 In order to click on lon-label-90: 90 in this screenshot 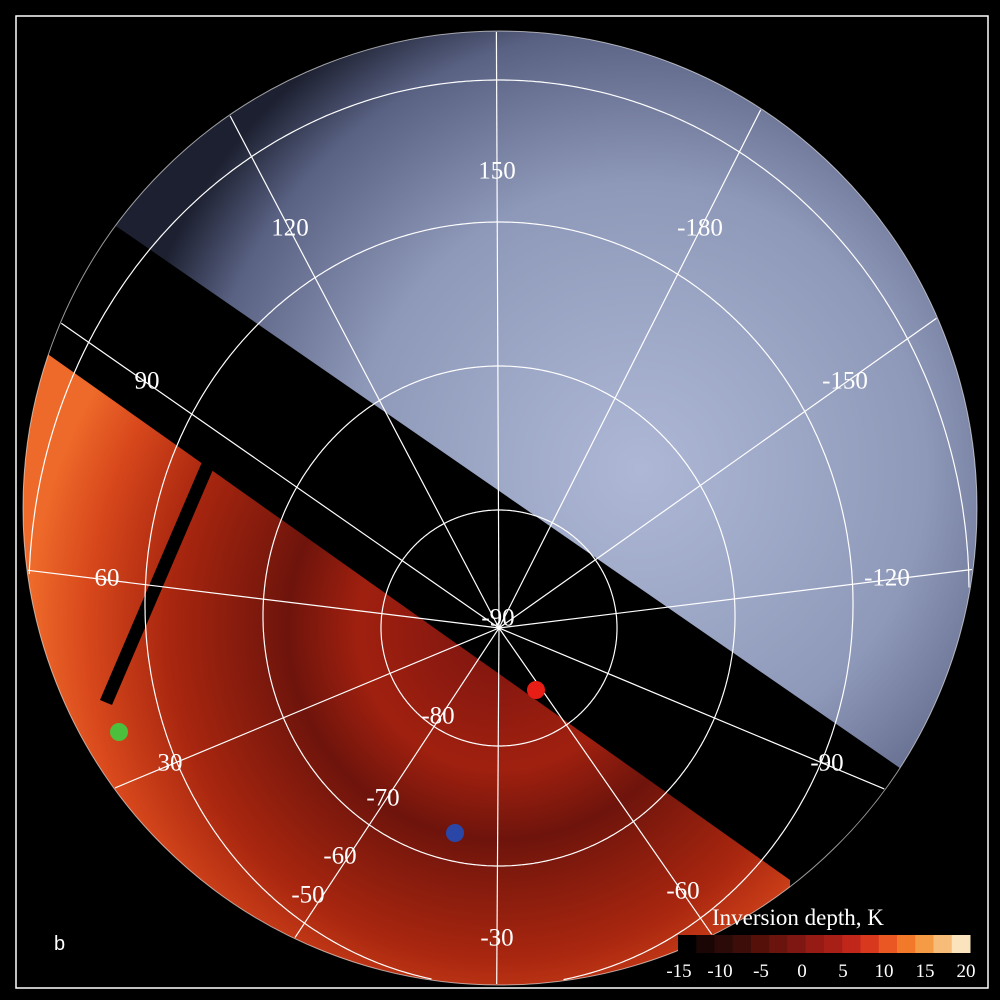, I will do `click(147, 381)`.